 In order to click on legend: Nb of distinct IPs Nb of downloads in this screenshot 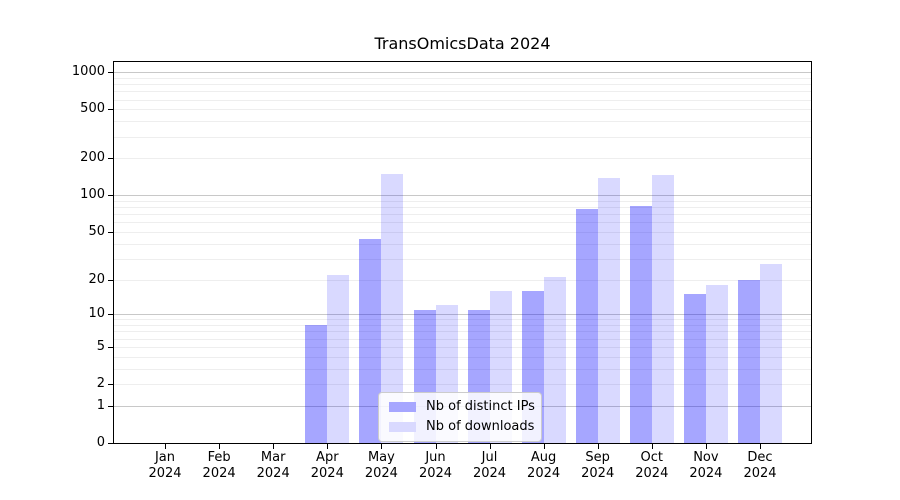, I will do `click(460, 417)`.